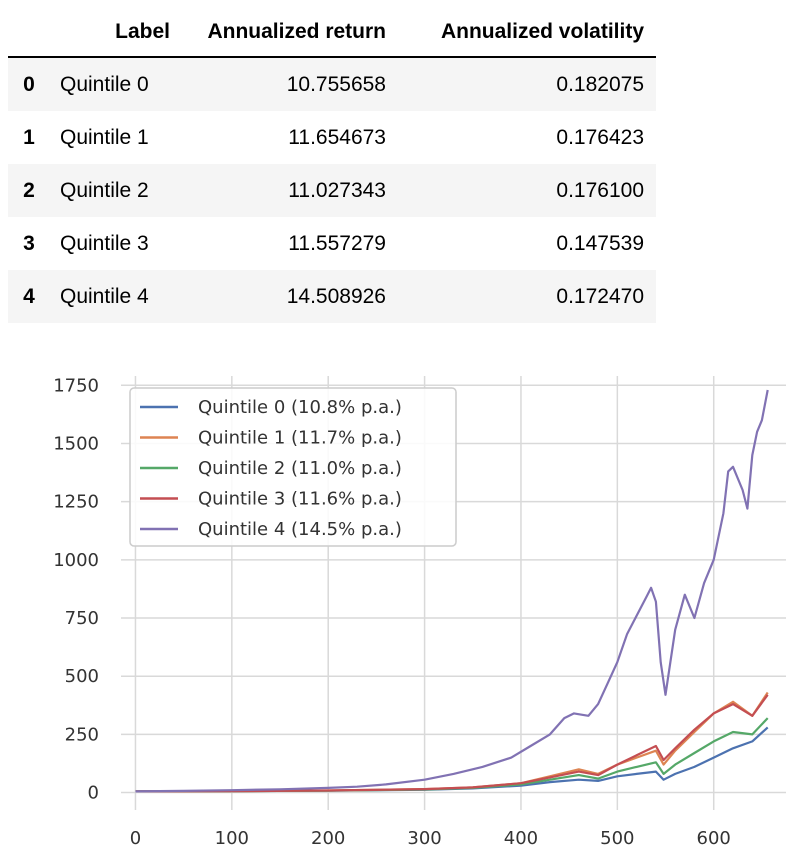 The width and height of the screenshot is (810, 864). Describe the element at coordinates (76, 385) in the screenshot. I see `y-tick-label: 1750` at that location.